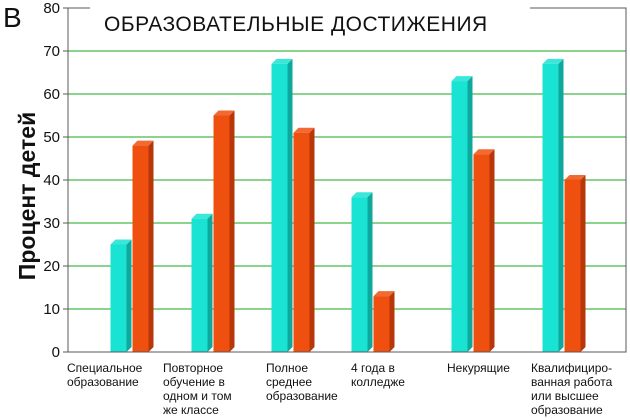  I want to click on x-category-label-line: или высшее, so click(565, 396).